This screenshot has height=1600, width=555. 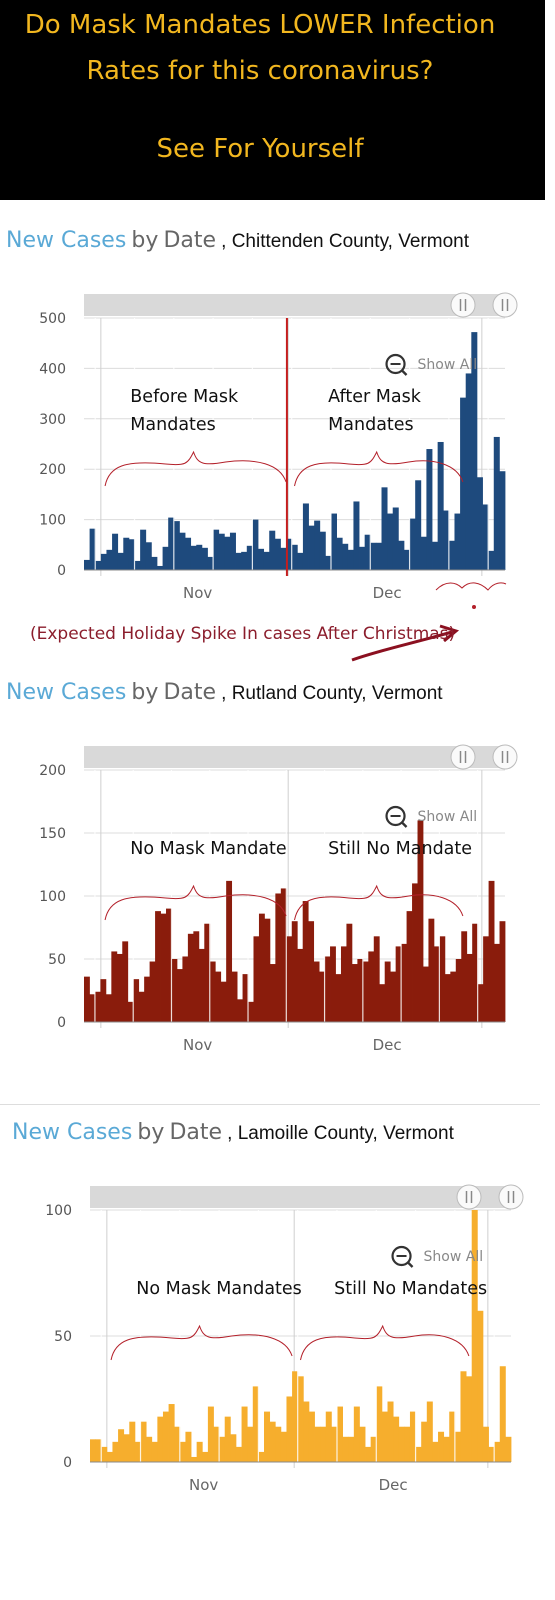 What do you see at coordinates (66, 240) in the screenshot?
I see `chart-heading-new-cases: New Cases` at bounding box center [66, 240].